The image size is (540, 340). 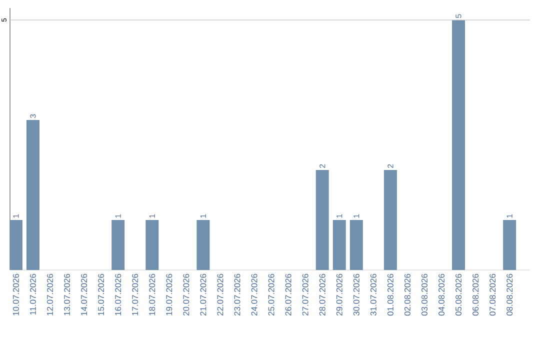 What do you see at coordinates (15, 295) in the screenshot?
I see `x-tick-label: 10.07.2026` at bounding box center [15, 295].